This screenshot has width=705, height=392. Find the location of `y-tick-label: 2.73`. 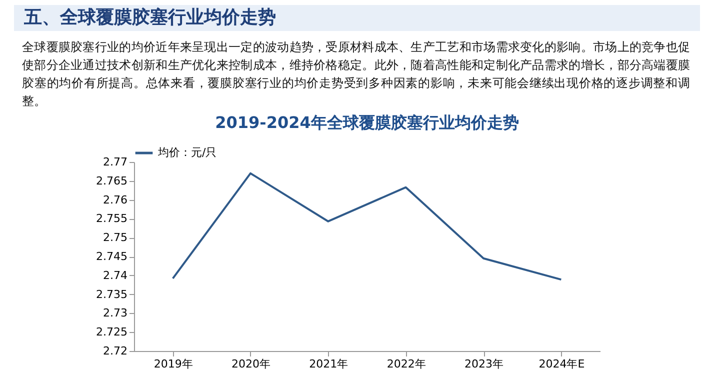

y-tick-label: 2.73 is located at coordinates (115, 313).